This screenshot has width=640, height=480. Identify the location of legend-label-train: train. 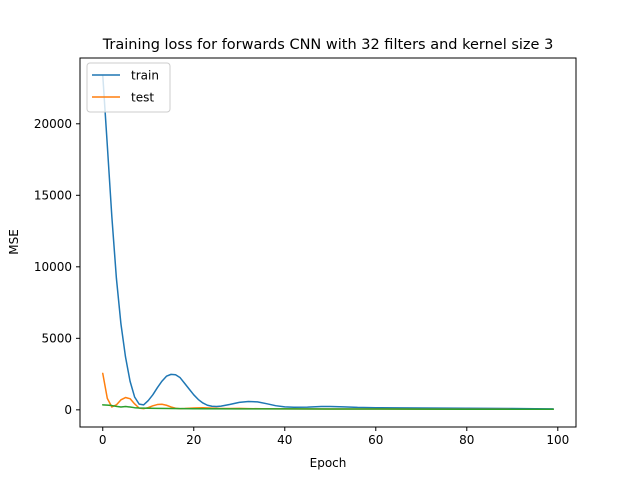
(145, 76).